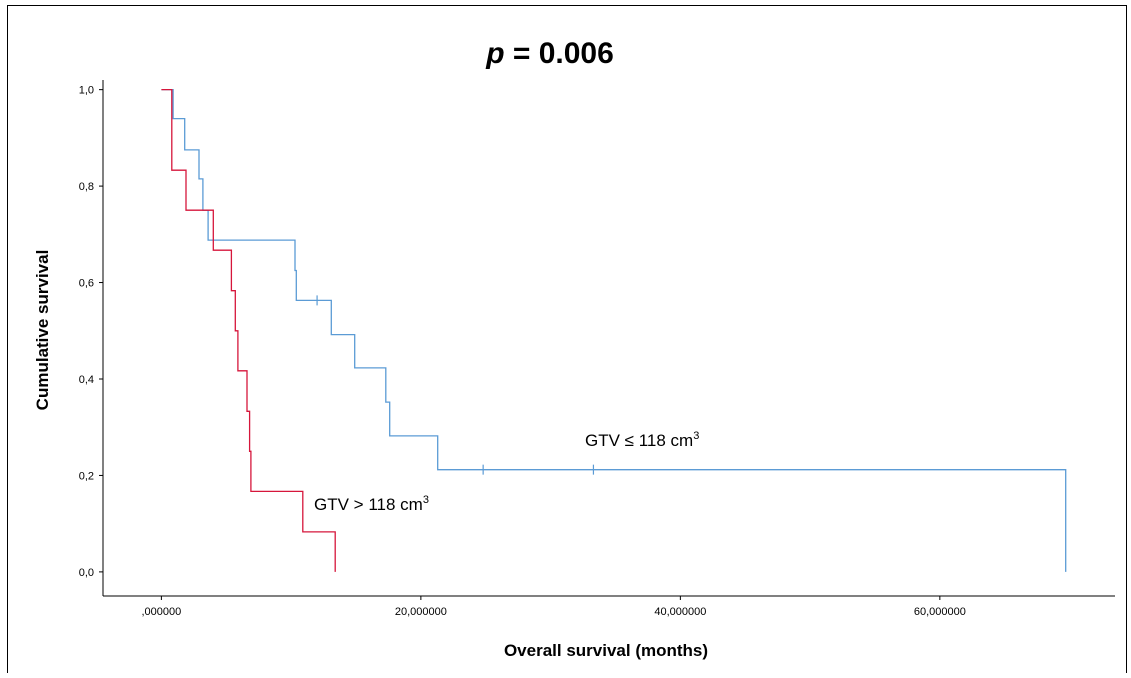  What do you see at coordinates (86, 187) in the screenshot?
I see `y-tick-label: 0,8` at bounding box center [86, 187].